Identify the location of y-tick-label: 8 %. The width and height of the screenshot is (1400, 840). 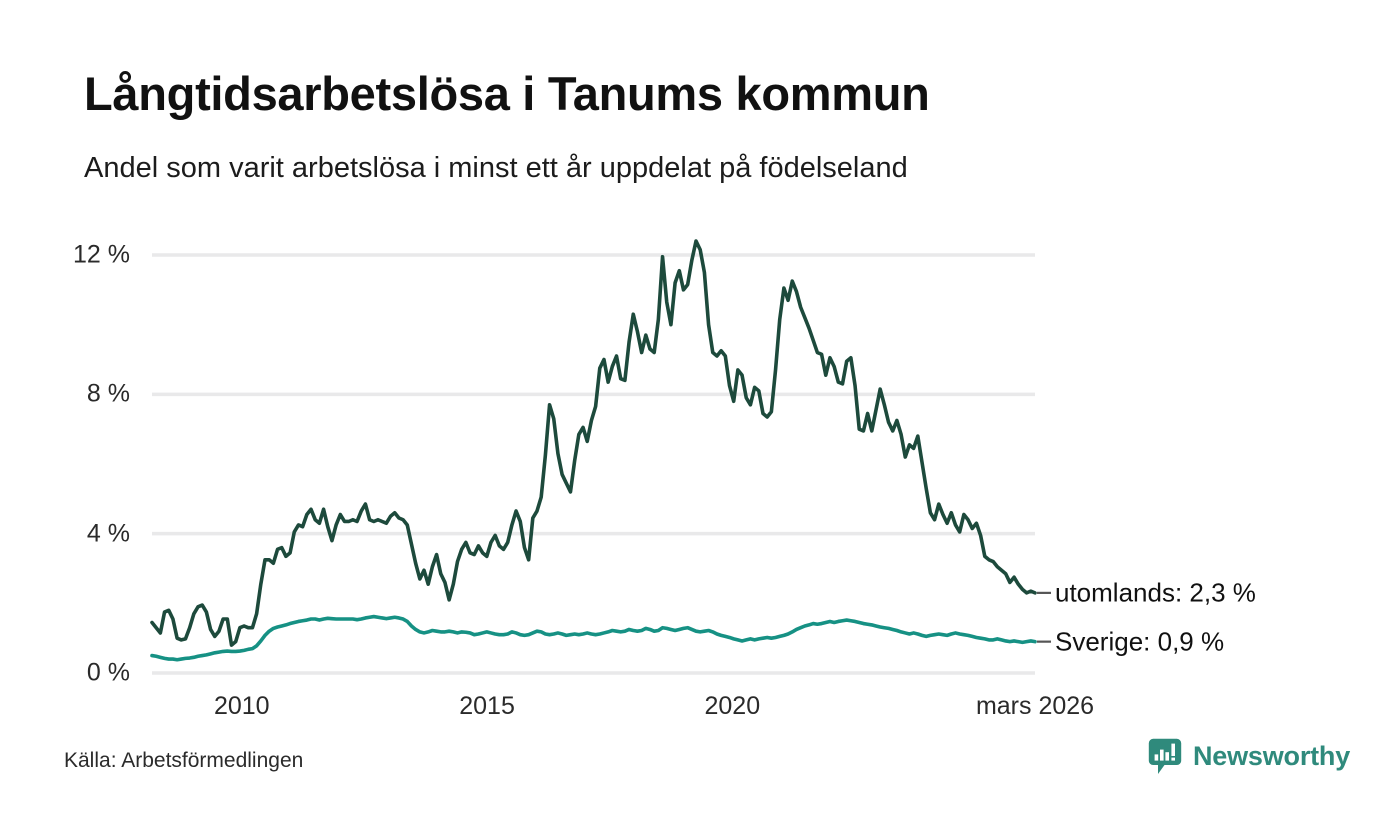
(108, 393).